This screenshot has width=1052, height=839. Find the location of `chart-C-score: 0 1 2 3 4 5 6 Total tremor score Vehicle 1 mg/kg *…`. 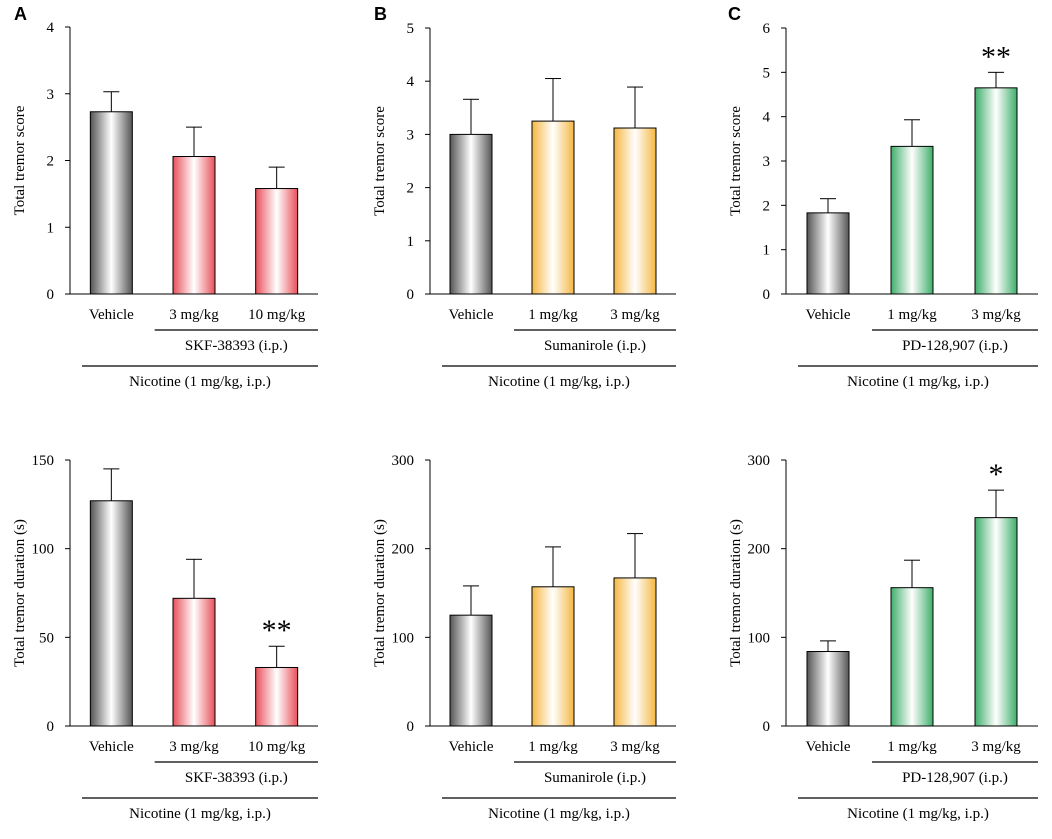

chart-C-score: 0 1 2 3 4 5 6 Total tremor score Vehicle 1 mg/kg *… is located at coordinates (883, 205).